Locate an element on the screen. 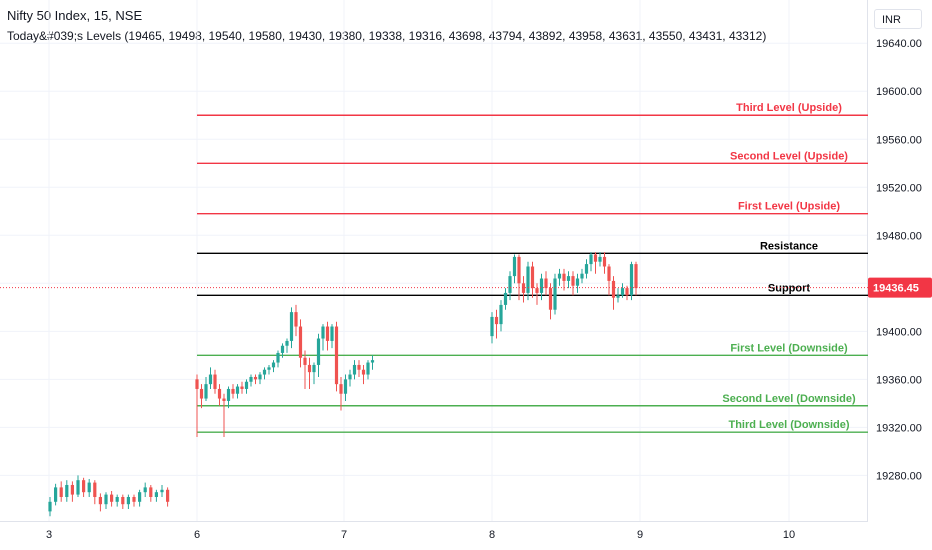  level-label: Second Level (Upside) is located at coordinates (789, 156).